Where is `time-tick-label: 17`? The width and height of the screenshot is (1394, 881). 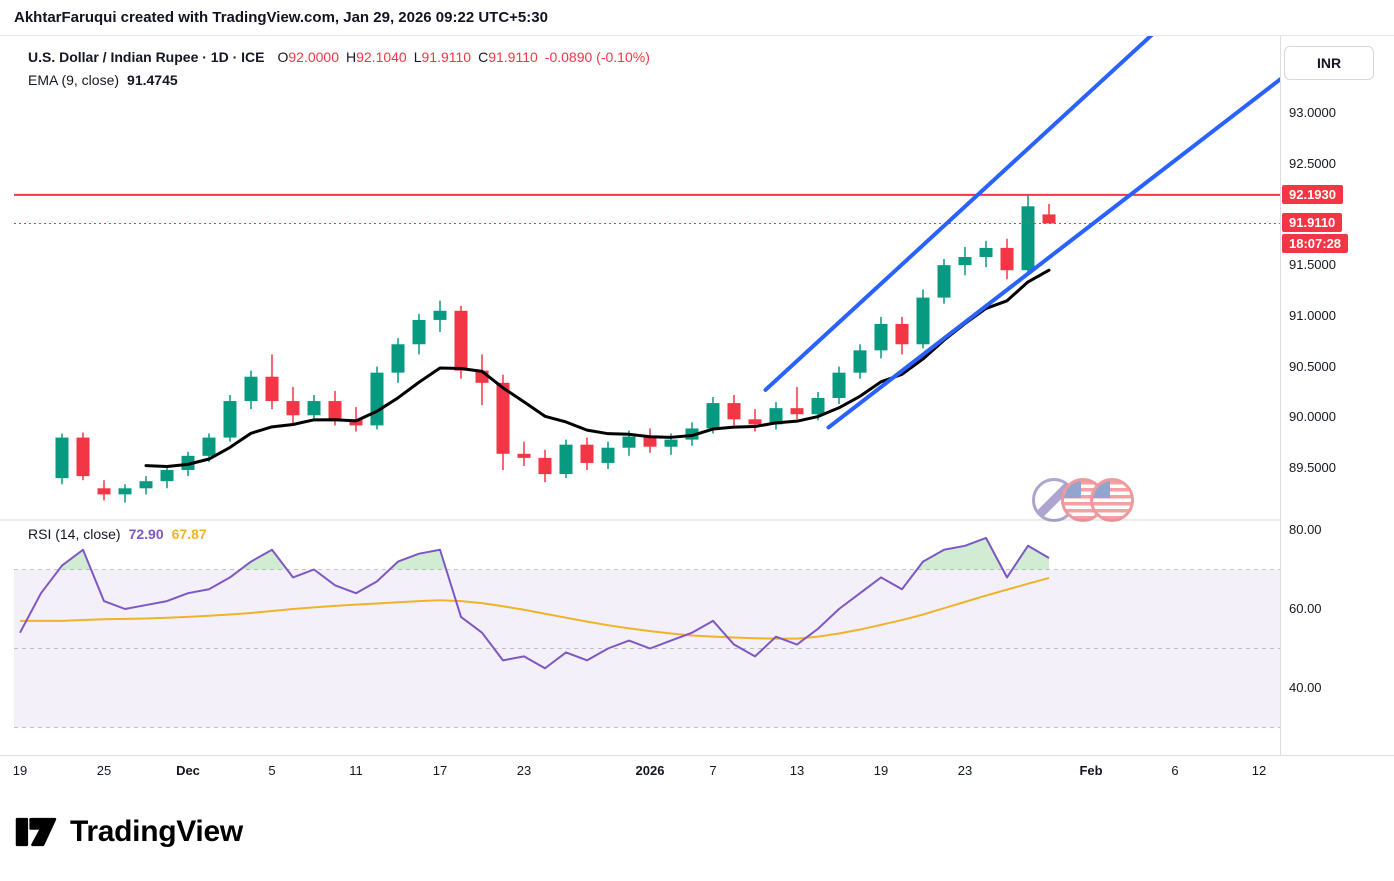
time-tick-label: 17 is located at coordinates (440, 770).